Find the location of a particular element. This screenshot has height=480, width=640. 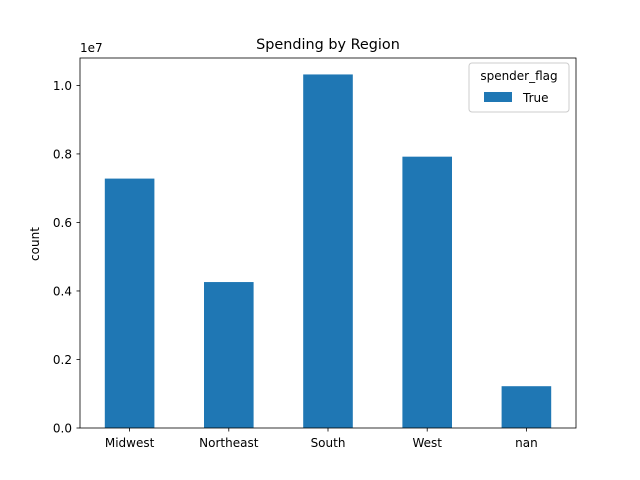

legend-title: spender_flag is located at coordinates (518, 76).